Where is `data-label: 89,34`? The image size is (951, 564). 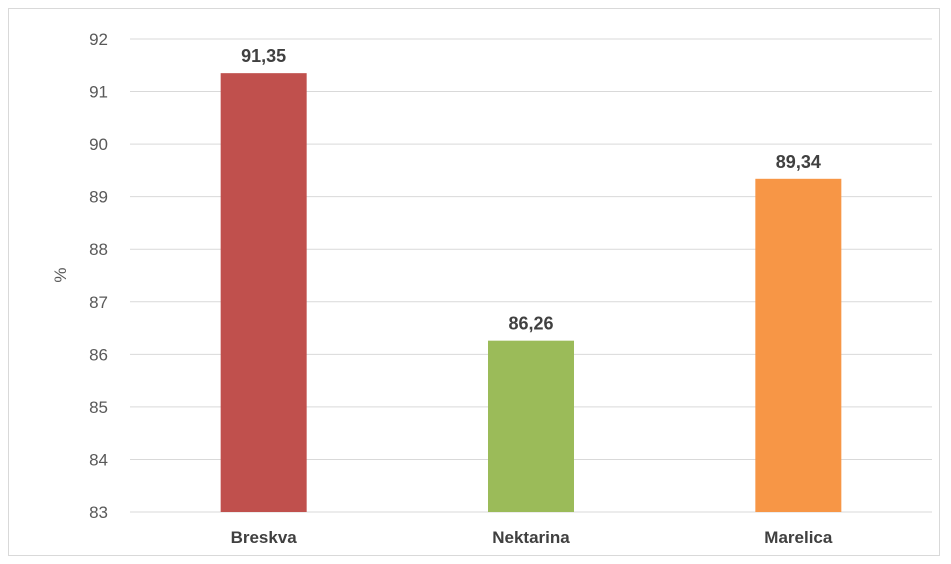 data-label: 89,34 is located at coordinates (798, 162).